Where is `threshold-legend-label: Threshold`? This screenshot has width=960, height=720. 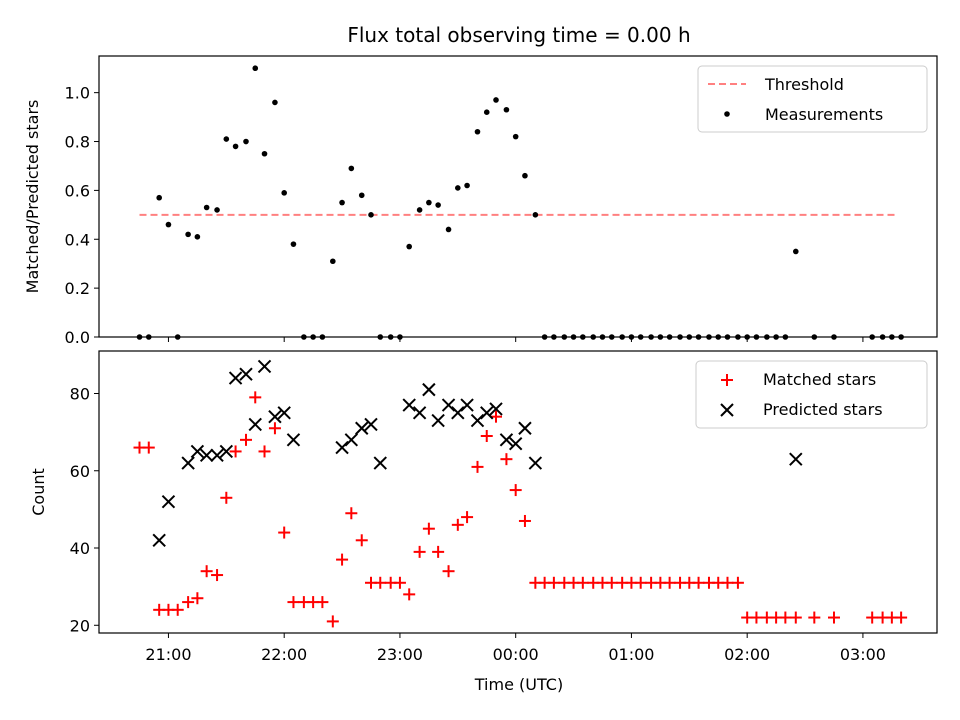
threshold-legend-label: Threshold is located at coordinates (804, 84).